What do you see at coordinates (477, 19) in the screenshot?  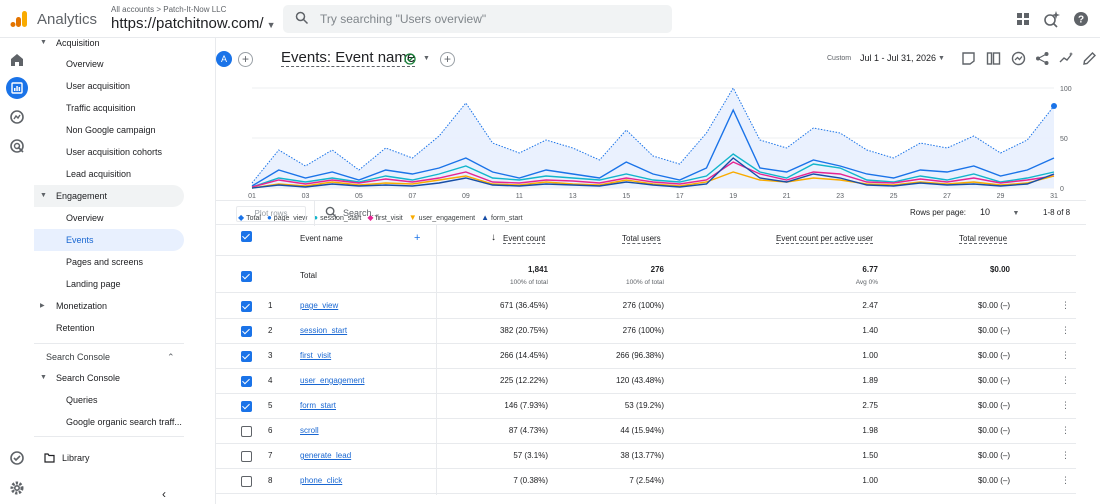 I see `search-bar: Try searching "Users overview"` at bounding box center [477, 19].